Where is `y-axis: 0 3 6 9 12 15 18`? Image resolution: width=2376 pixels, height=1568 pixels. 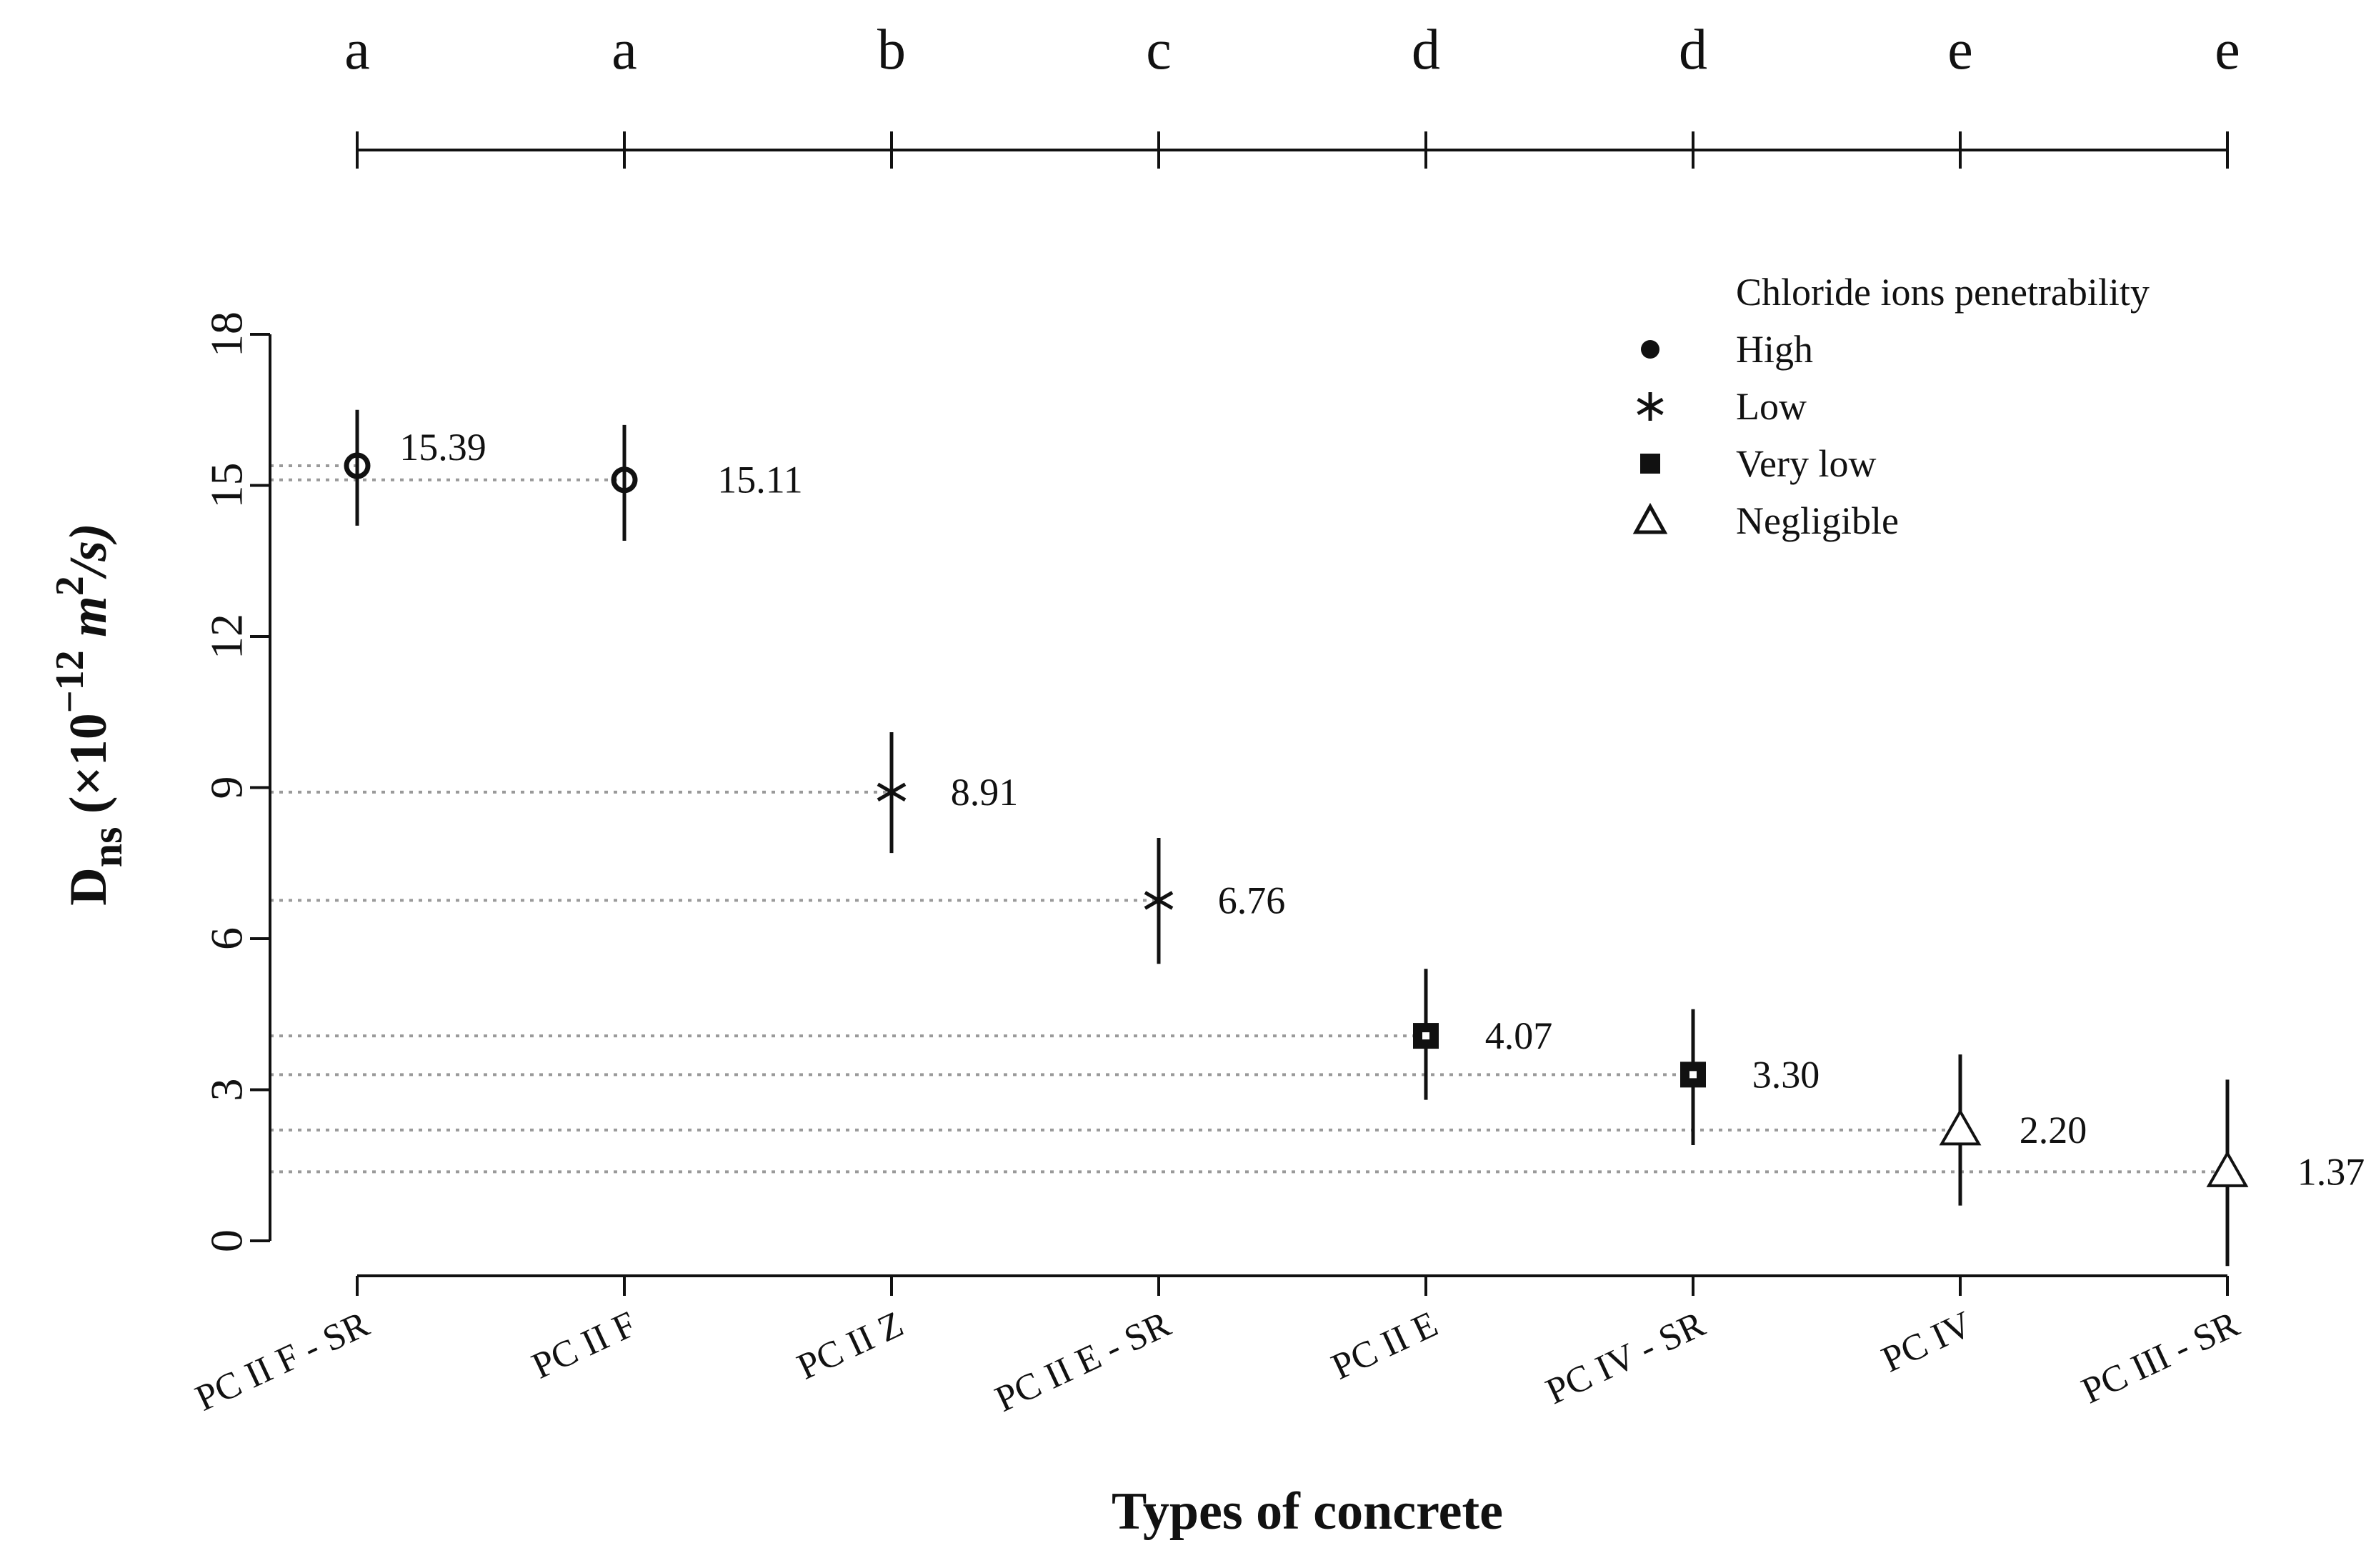
y-axis: 0 3 6 9 12 15 18 is located at coordinates (236, 781).